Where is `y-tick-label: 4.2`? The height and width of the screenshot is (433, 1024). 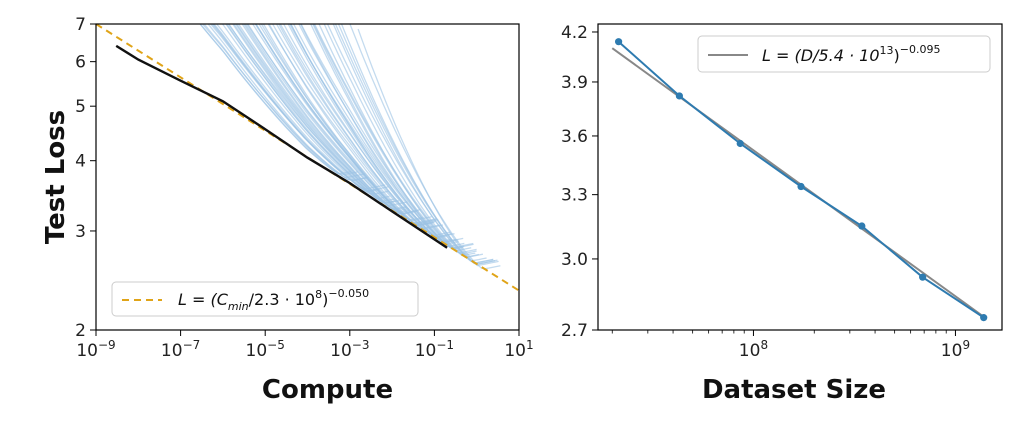 y-tick-label: 4.2 is located at coordinates (574, 33).